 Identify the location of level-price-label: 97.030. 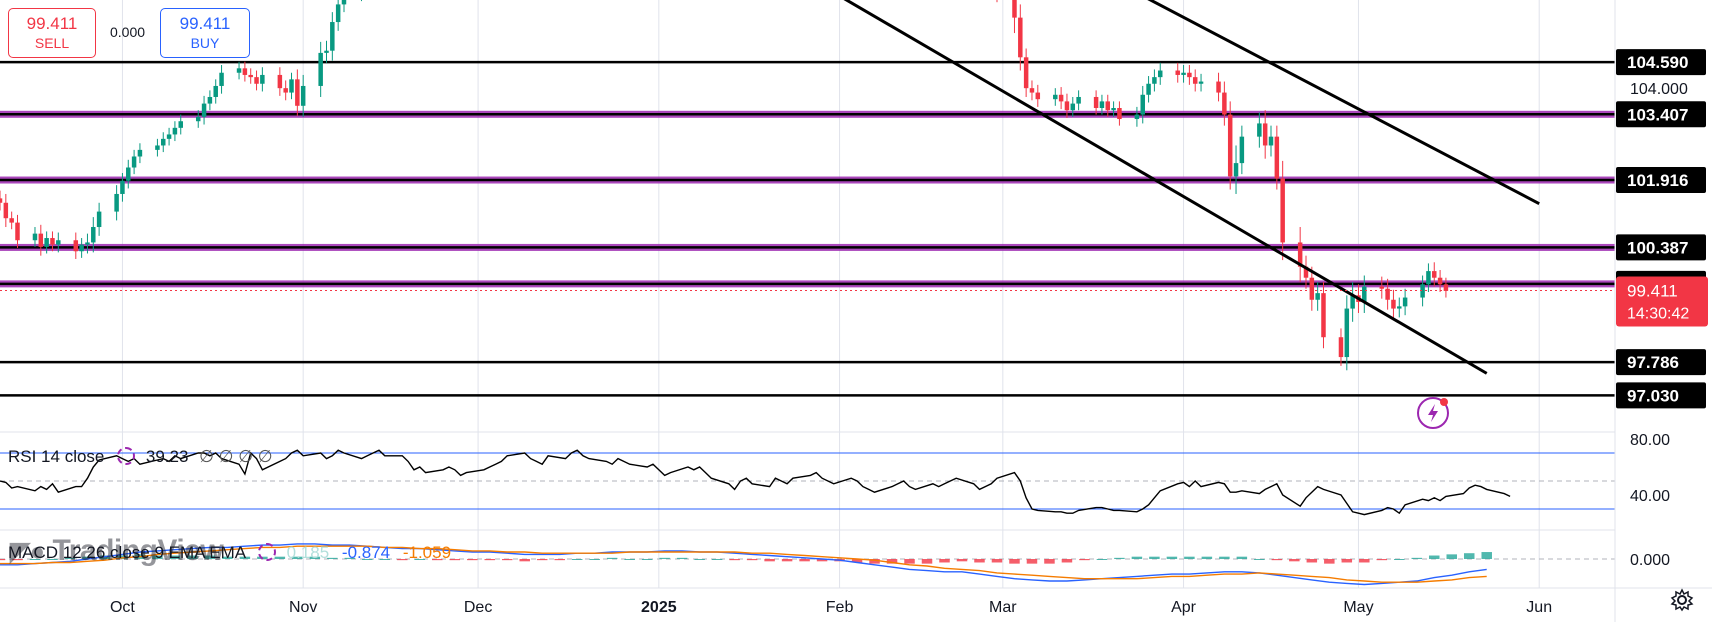
(1653, 395).